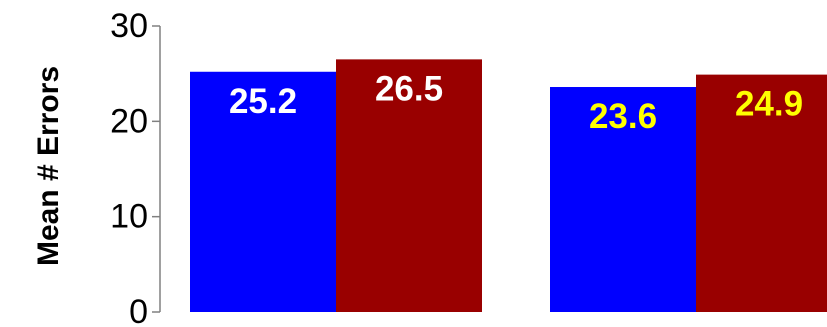 The image size is (827, 327). I want to click on bar-value-label: 25.2, so click(263, 101).